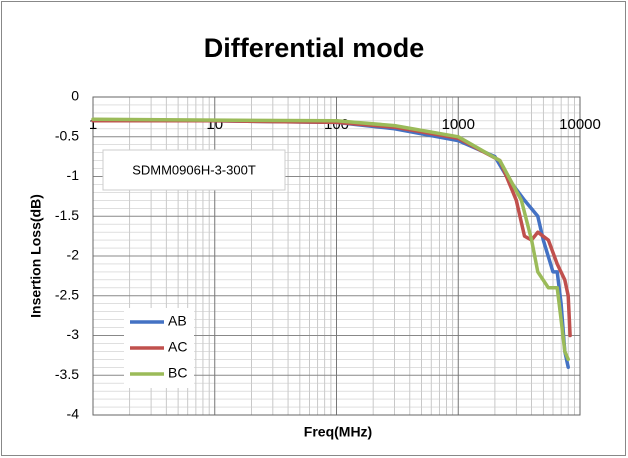 The height and width of the screenshot is (458, 628). Describe the element at coordinates (73, 334) in the screenshot. I see `y-tick-label: -3` at that location.